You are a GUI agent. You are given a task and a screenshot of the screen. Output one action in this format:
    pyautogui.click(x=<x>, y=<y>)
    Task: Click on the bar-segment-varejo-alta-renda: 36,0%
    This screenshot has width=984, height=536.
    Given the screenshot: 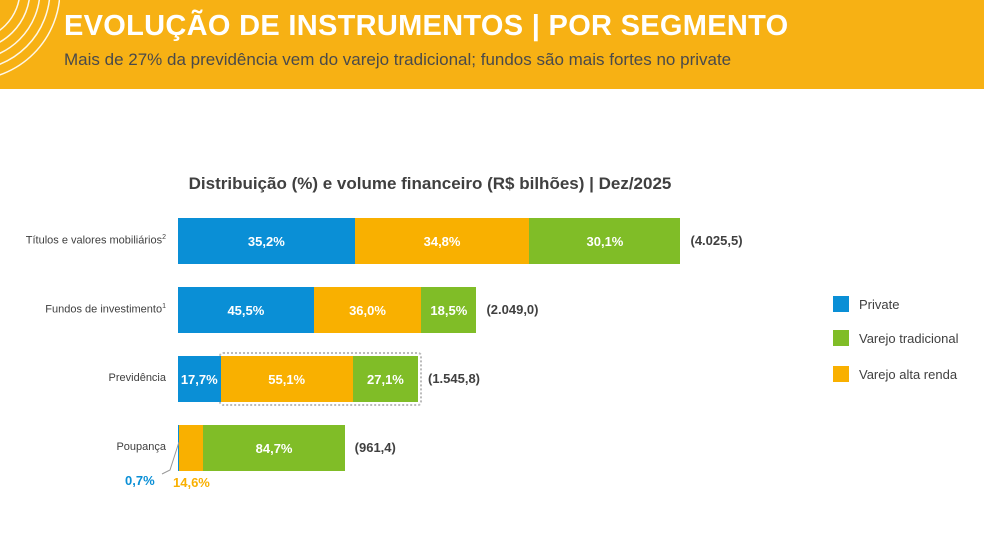 What is the action you would take?
    pyautogui.click(x=367, y=310)
    